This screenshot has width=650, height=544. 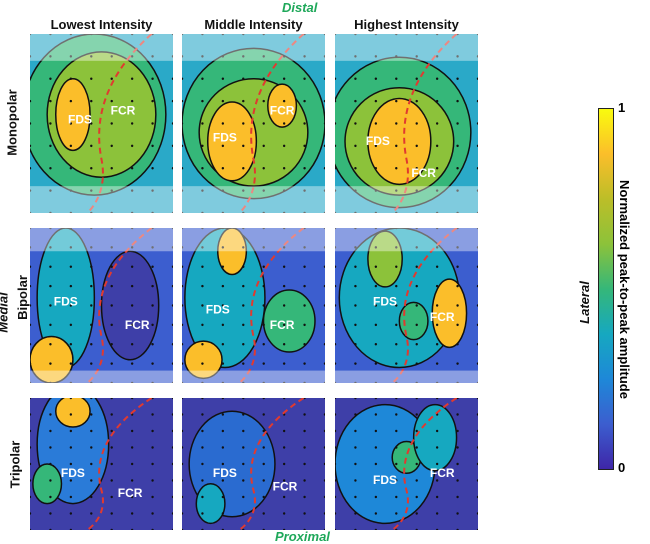 What do you see at coordinates (253, 24) in the screenshot?
I see `column-title-middle: Middle Intensity` at bounding box center [253, 24].